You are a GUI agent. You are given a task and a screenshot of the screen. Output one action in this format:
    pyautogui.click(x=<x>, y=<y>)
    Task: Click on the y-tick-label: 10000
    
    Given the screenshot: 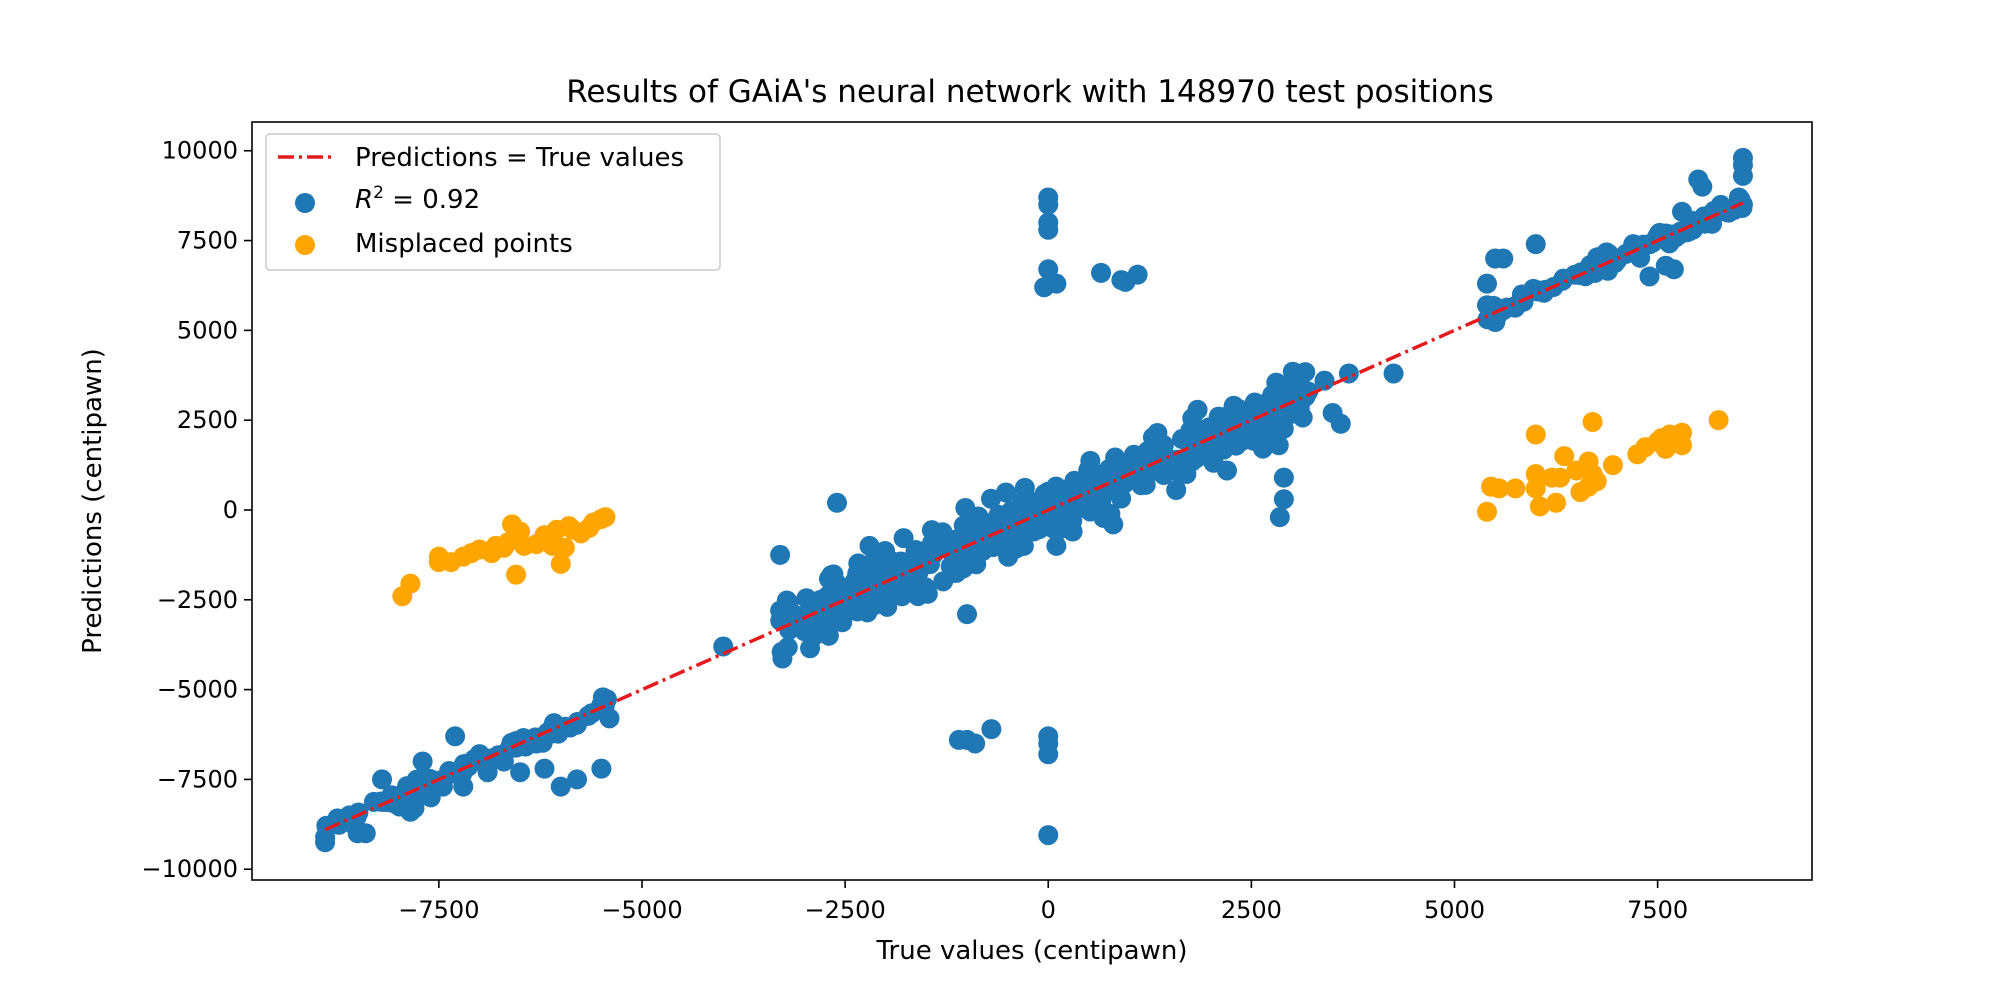 What is the action you would take?
    pyautogui.click(x=200, y=151)
    